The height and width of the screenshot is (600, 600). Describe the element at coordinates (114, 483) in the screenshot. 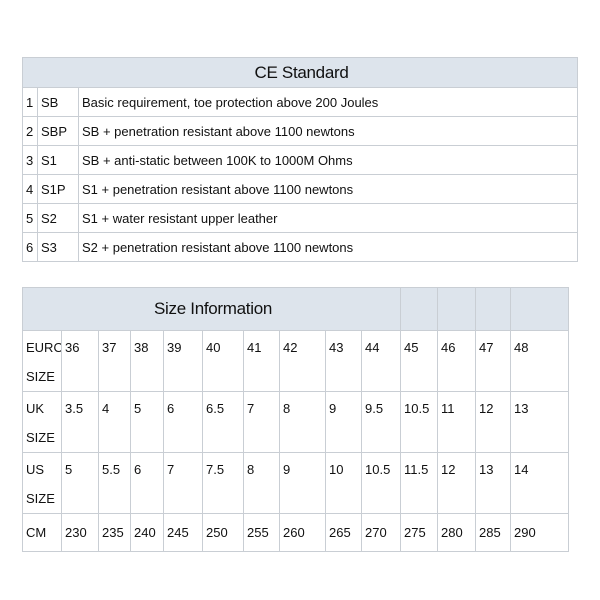

I see `size-value: 5.5` at that location.